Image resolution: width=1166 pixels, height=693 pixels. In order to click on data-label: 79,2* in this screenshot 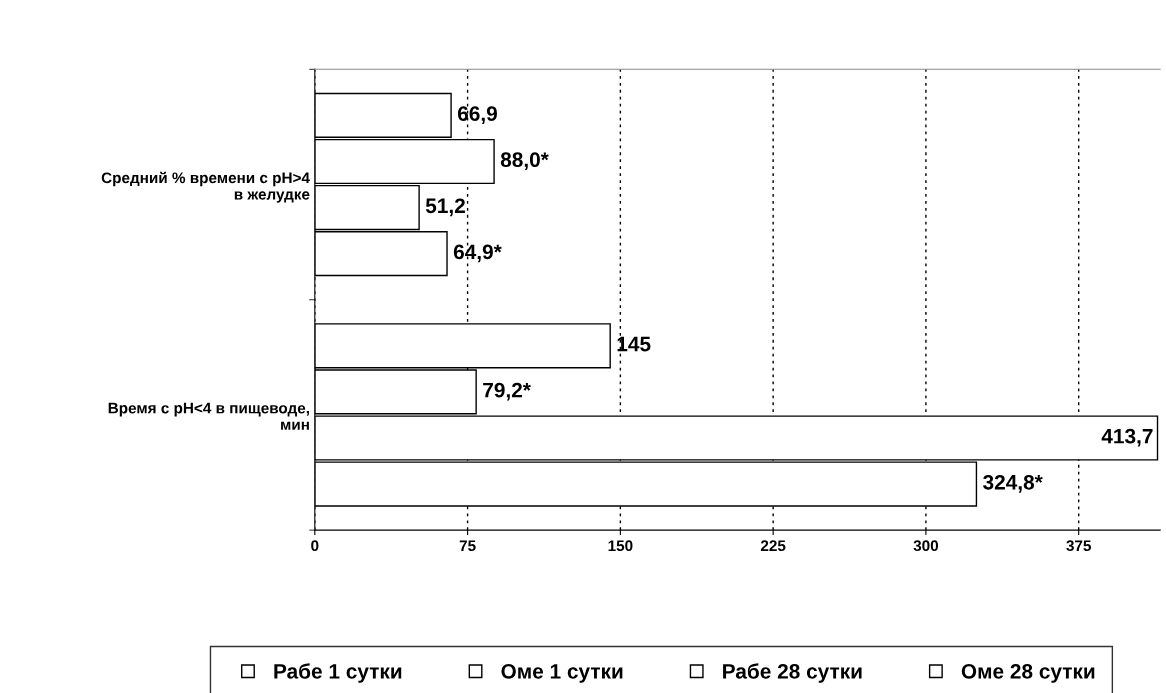, I will do `click(507, 391)`.